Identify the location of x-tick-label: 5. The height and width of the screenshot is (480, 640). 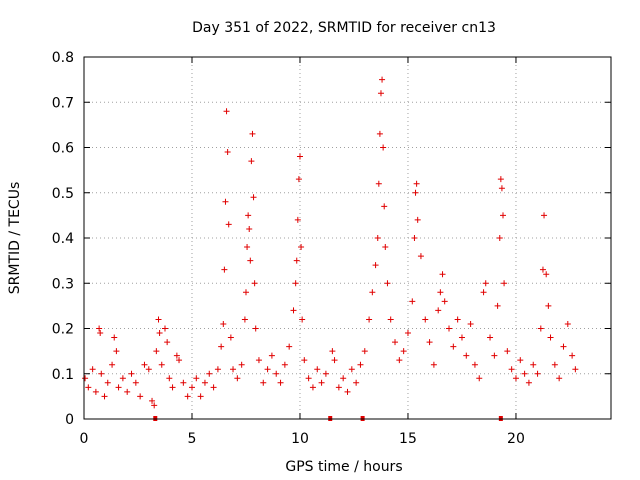
(192, 439).